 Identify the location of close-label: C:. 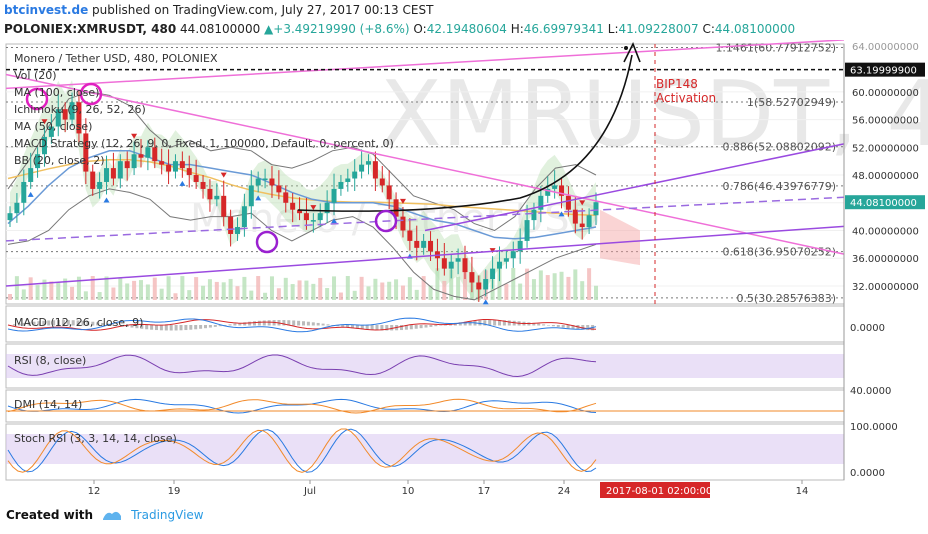
(708, 29).